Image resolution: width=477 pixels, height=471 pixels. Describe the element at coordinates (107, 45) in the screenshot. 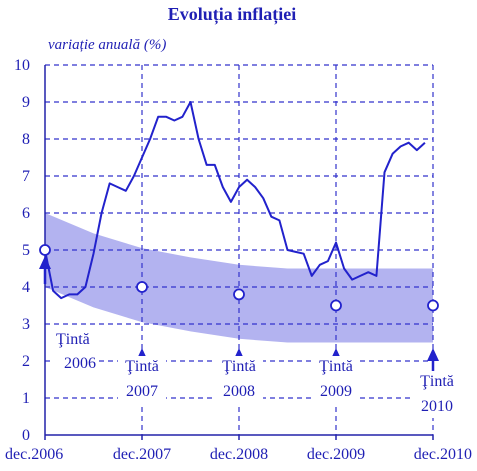

I see `y-axis-label: variație anuală (%)` at that location.